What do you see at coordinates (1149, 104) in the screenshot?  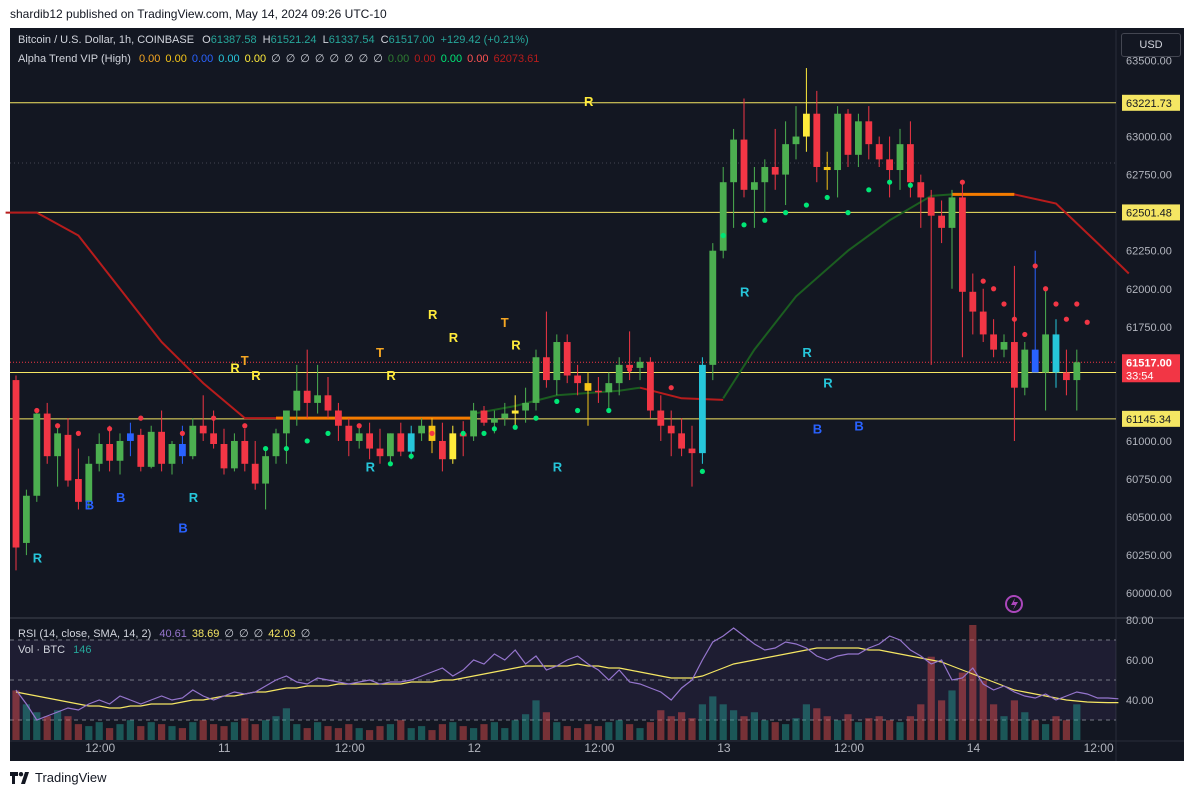 I see `level-tag-label: 63221.73` at bounding box center [1149, 104].